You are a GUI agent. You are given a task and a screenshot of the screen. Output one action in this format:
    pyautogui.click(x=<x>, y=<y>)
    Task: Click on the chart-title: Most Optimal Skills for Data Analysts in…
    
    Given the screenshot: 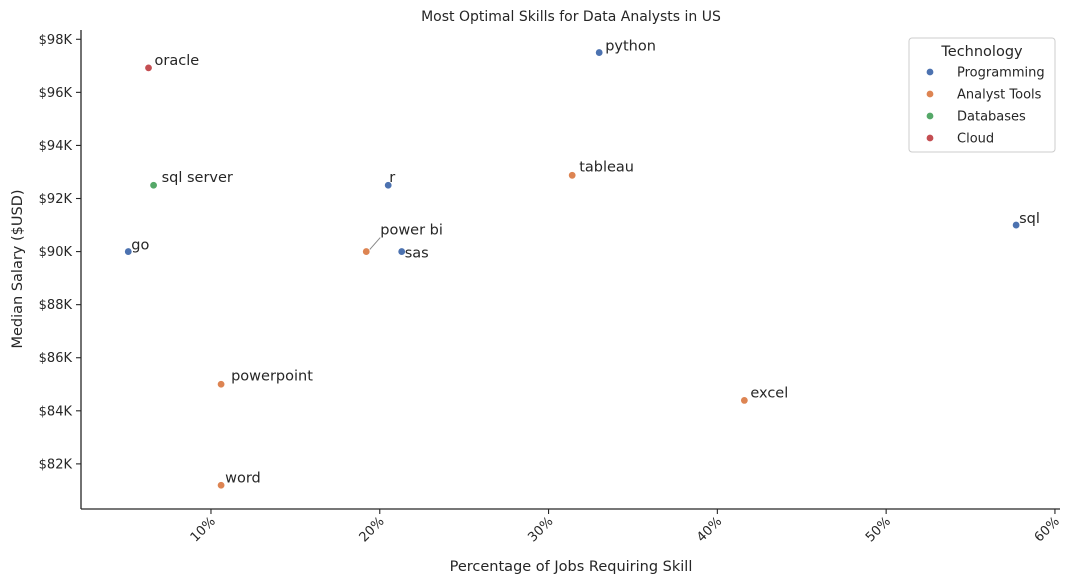 What is the action you would take?
    pyautogui.click(x=571, y=17)
    